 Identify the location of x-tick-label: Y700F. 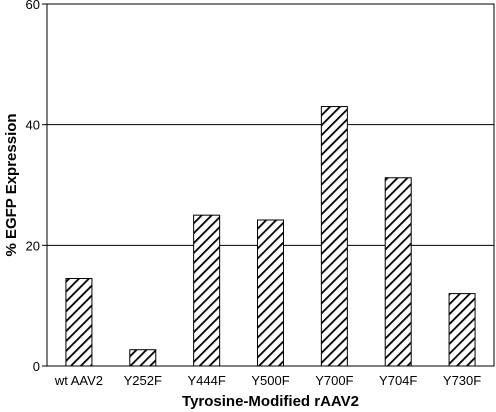
(334, 380).